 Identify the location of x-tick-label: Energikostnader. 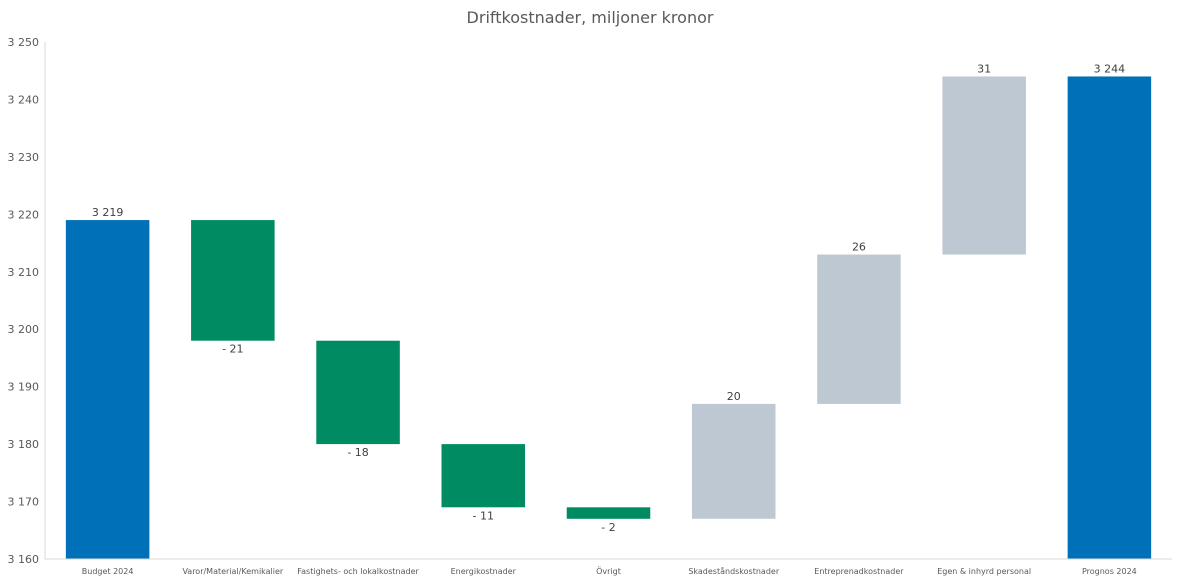
(484, 571).